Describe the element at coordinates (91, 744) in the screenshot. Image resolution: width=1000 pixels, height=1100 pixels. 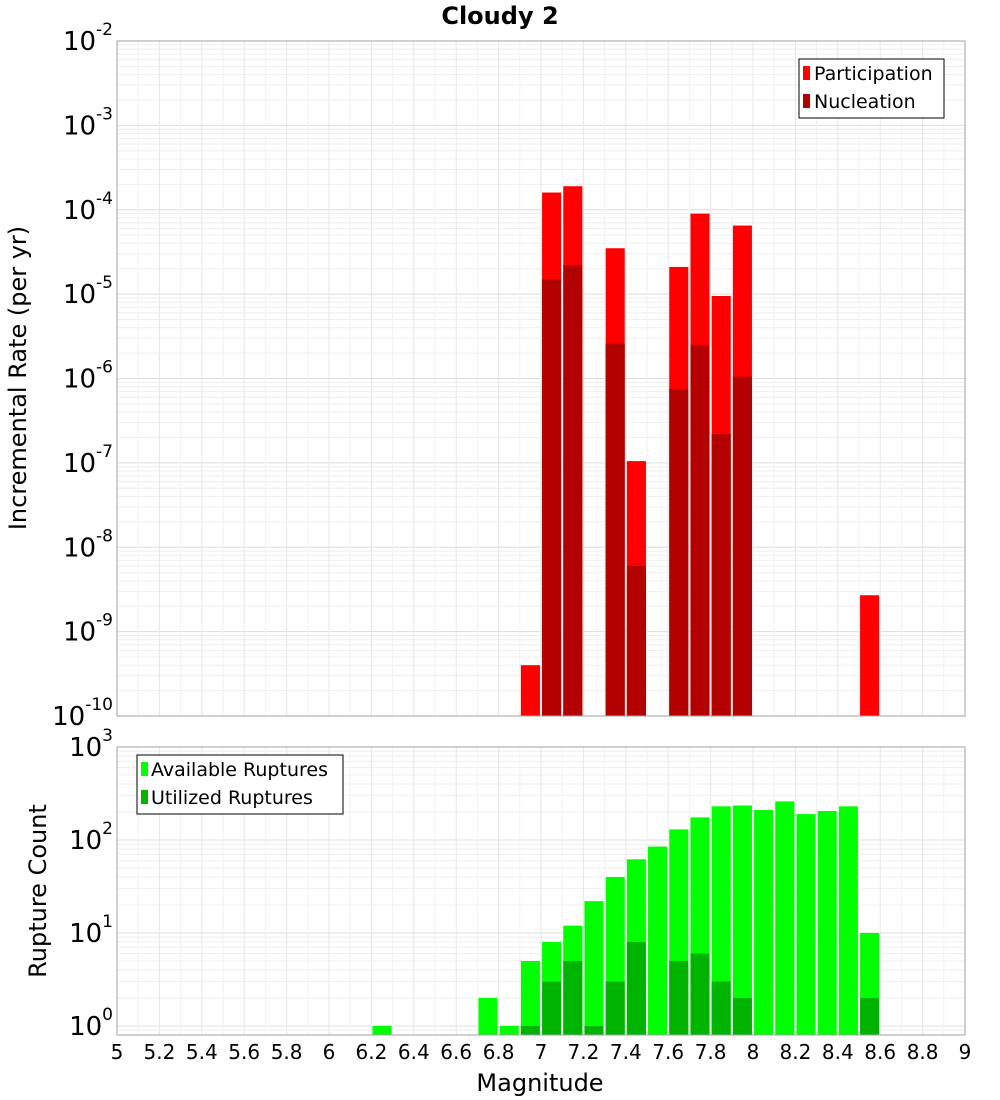
I see `y-tick-label: 10³` at that location.